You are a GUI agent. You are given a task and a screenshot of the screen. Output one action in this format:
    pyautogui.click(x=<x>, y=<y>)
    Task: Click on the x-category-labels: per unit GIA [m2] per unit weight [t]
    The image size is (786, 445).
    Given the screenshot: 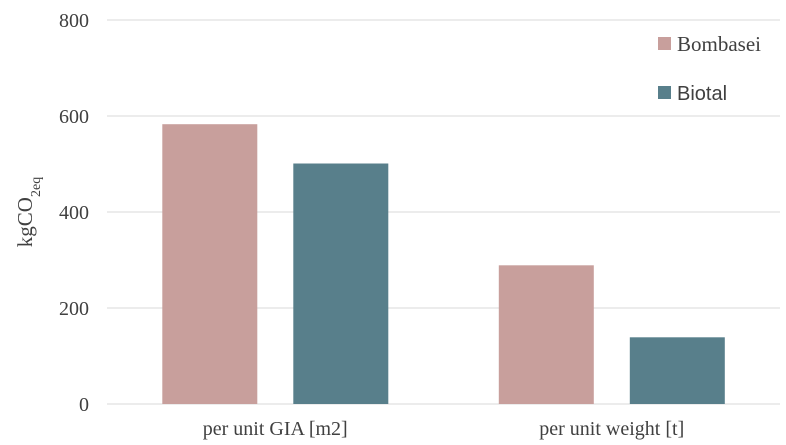 What is the action you would take?
    pyautogui.click(x=443, y=429)
    